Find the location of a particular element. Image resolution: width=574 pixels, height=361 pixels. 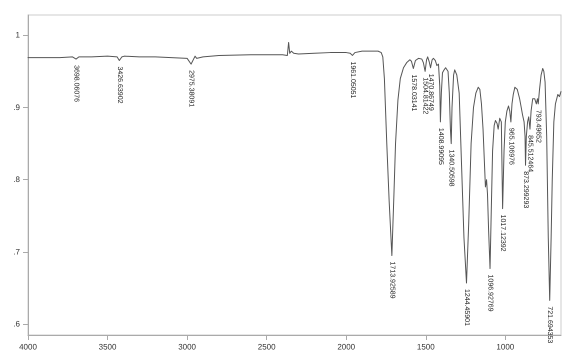

x-tick-label: 1000 is located at coordinates (505, 347).